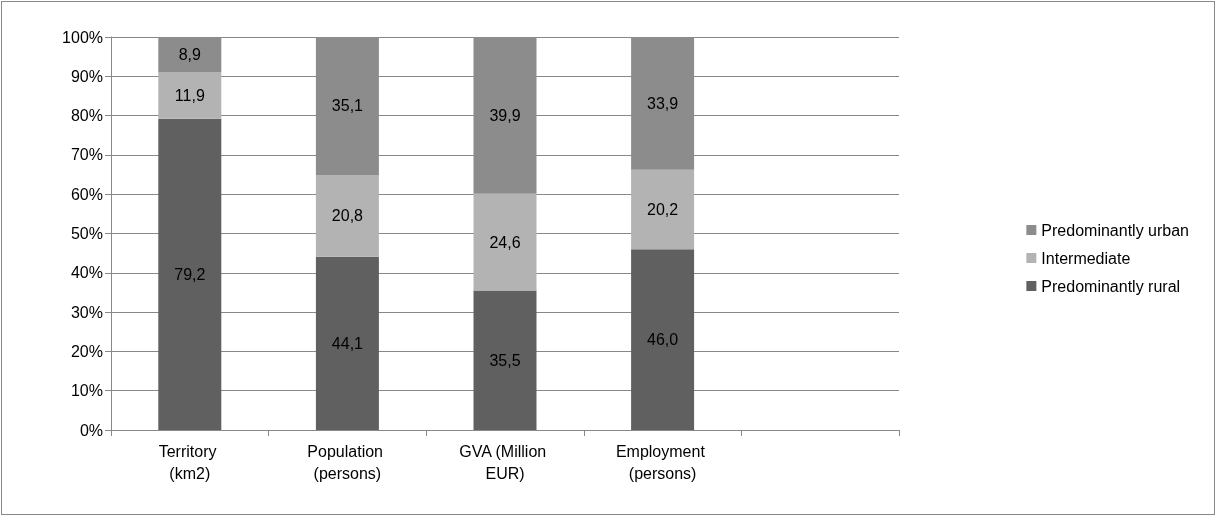 Image resolution: width=1216 pixels, height=516 pixels. Describe the element at coordinates (86, 233) in the screenshot. I see `y-tick-label: 50%` at that location.